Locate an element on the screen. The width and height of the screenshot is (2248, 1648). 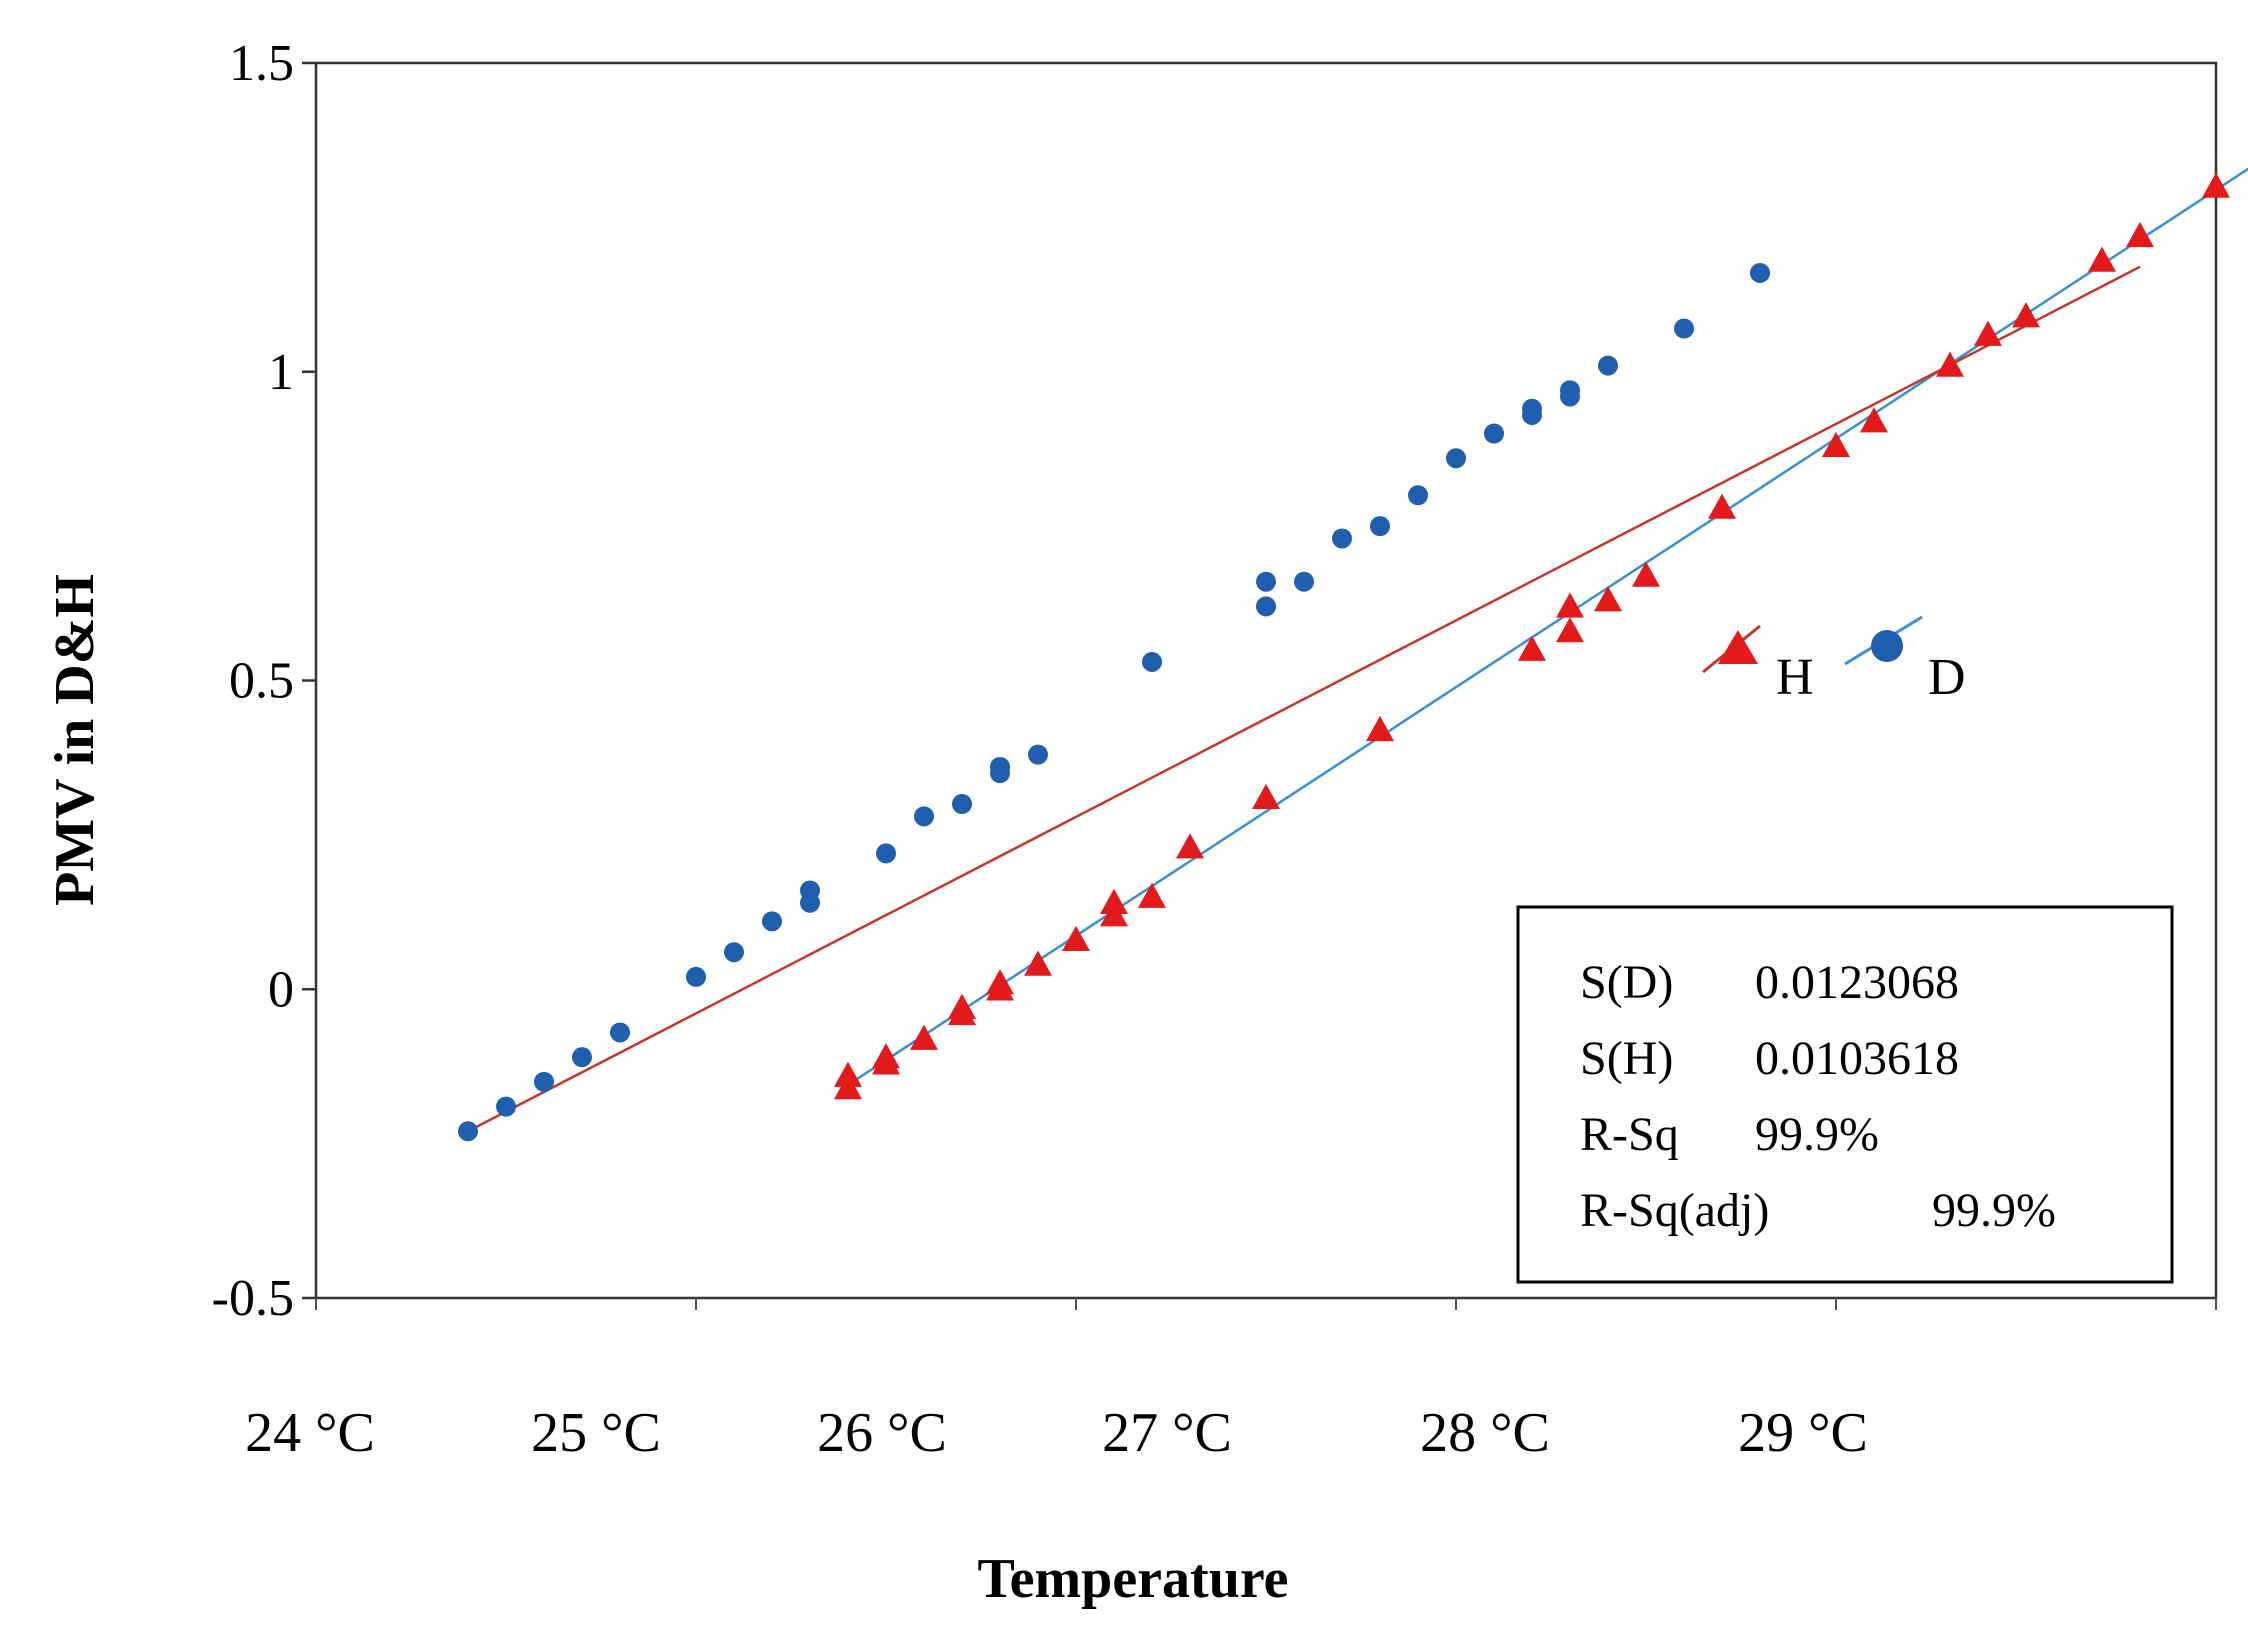
x-tick-label: 26 °C is located at coordinates (882, 1433).